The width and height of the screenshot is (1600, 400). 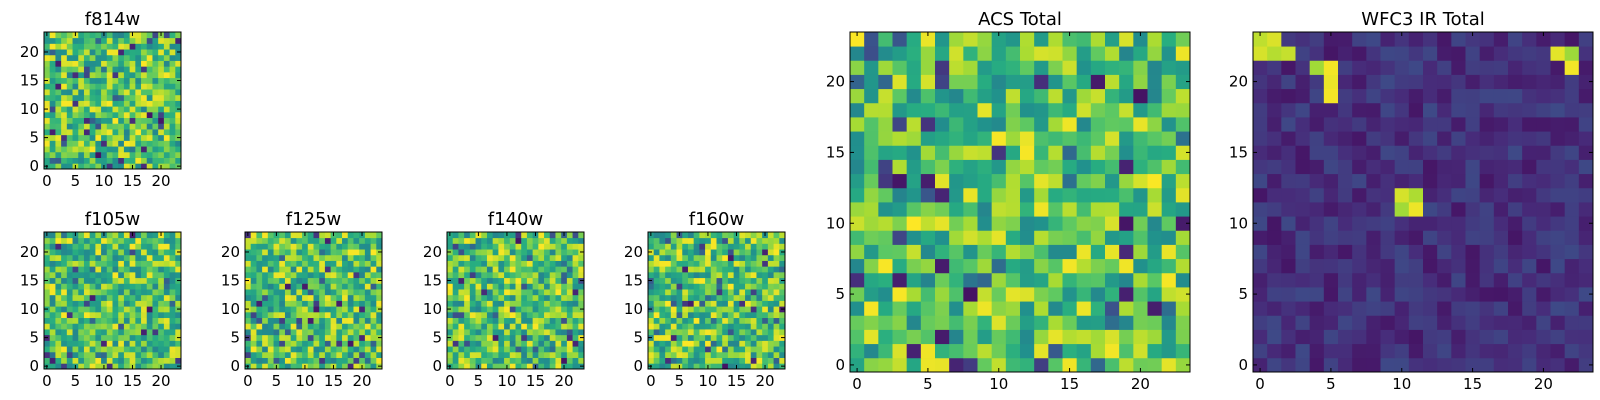 I want to click on x-tick-label: 5, so click(x=479, y=381).